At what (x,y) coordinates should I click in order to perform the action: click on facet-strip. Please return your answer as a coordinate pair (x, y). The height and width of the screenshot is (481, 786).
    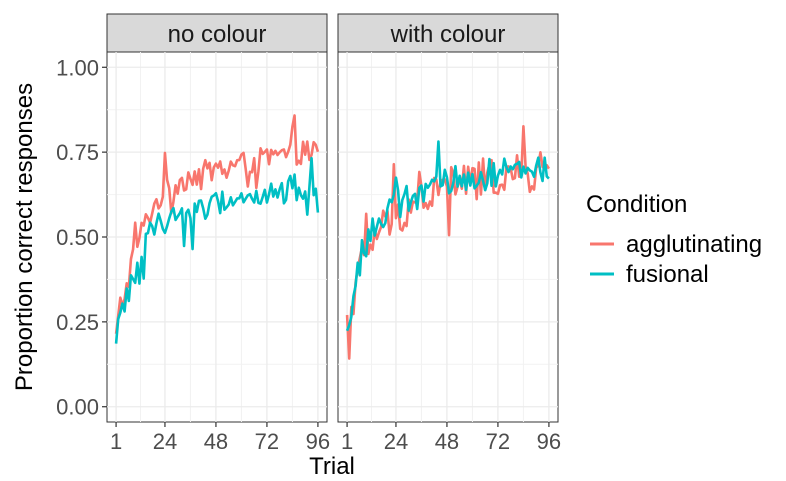
    Looking at the image, I should click on (217, 33).